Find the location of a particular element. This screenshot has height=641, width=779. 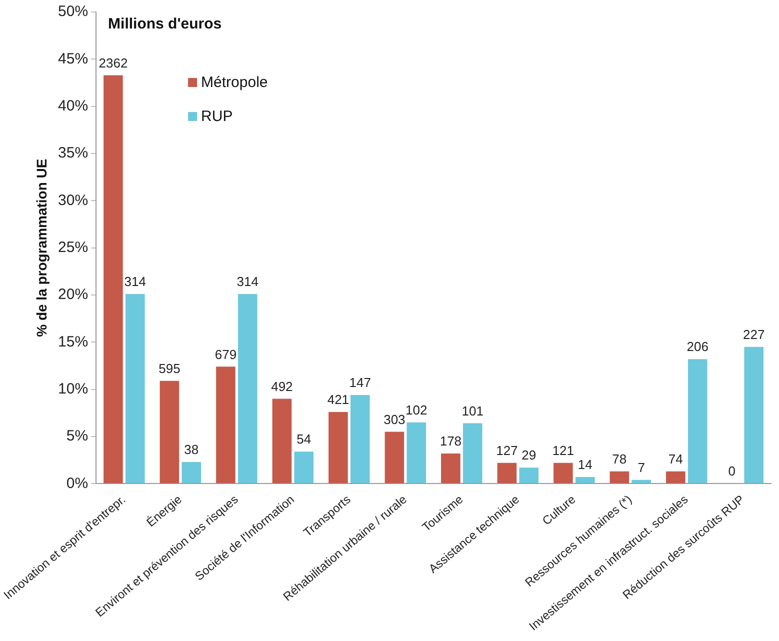

annotation: 421 is located at coordinates (338, 400).